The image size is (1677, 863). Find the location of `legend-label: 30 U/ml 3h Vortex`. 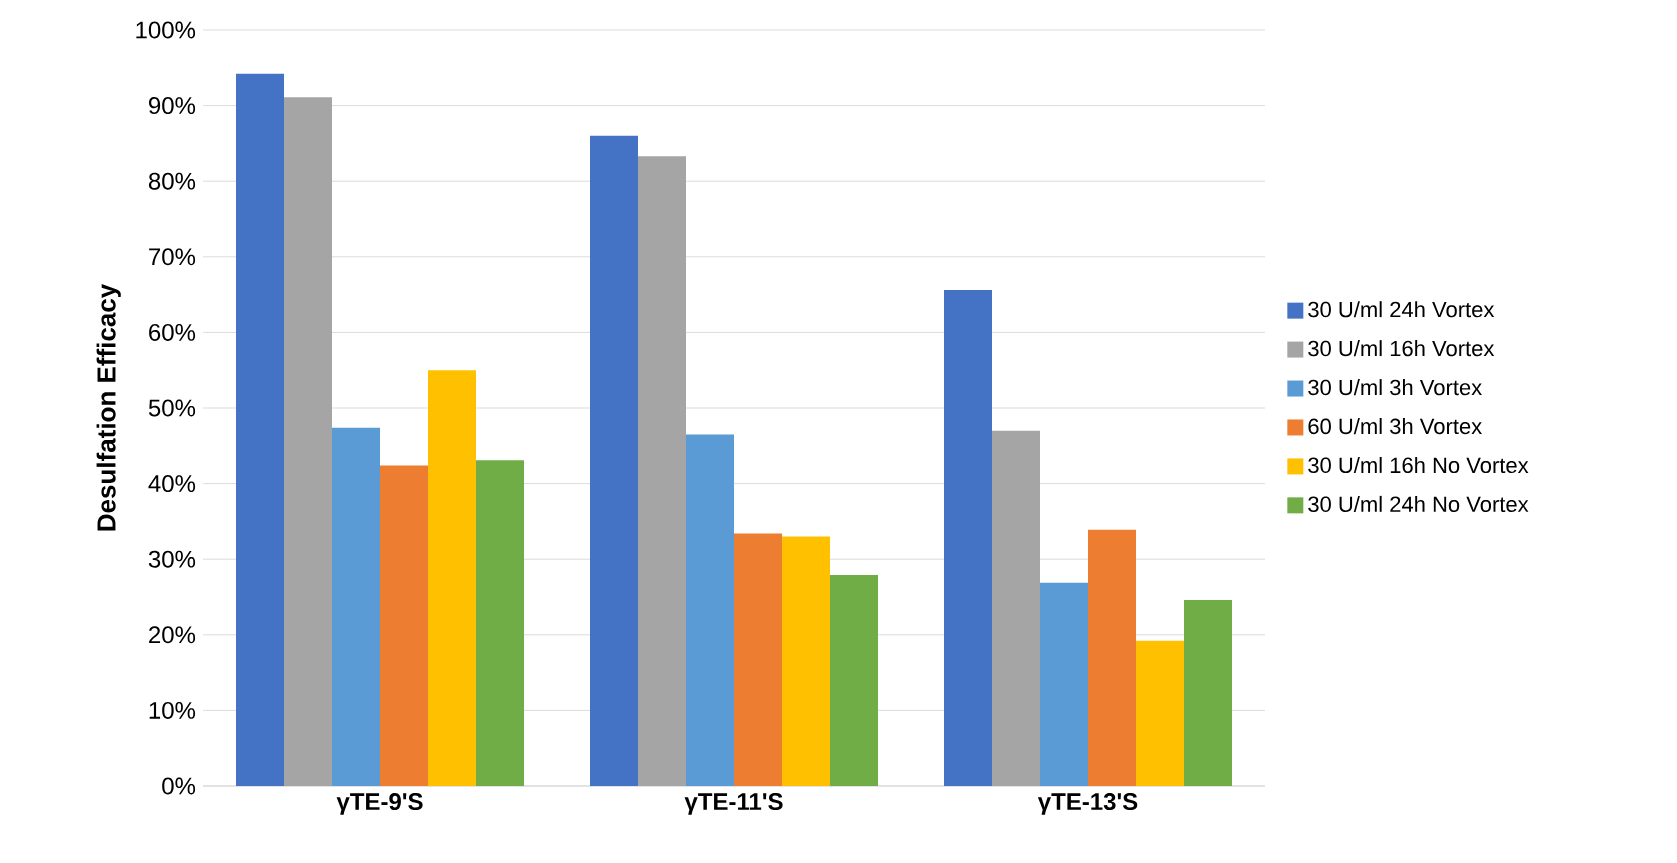

legend-label: 30 U/ml 3h Vortex is located at coordinates (1395, 387).